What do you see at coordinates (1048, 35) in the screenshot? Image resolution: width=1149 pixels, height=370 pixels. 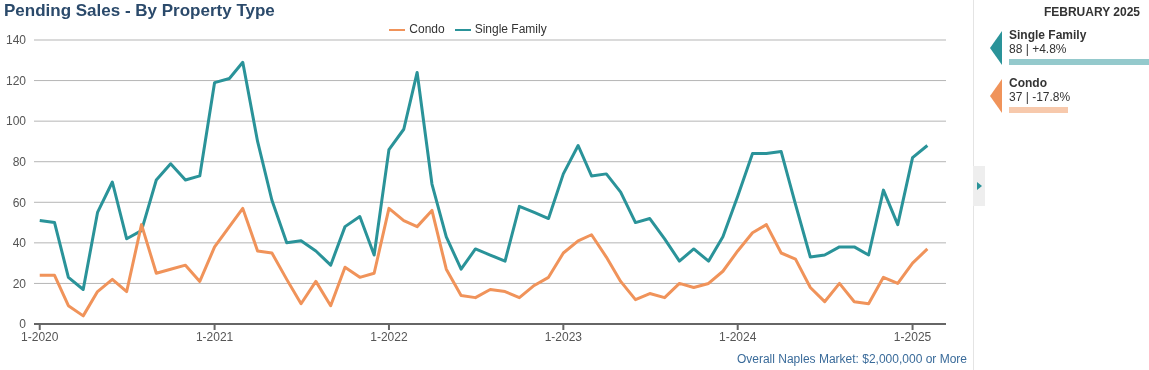 I see `text: Single Family` at bounding box center [1048, 35].